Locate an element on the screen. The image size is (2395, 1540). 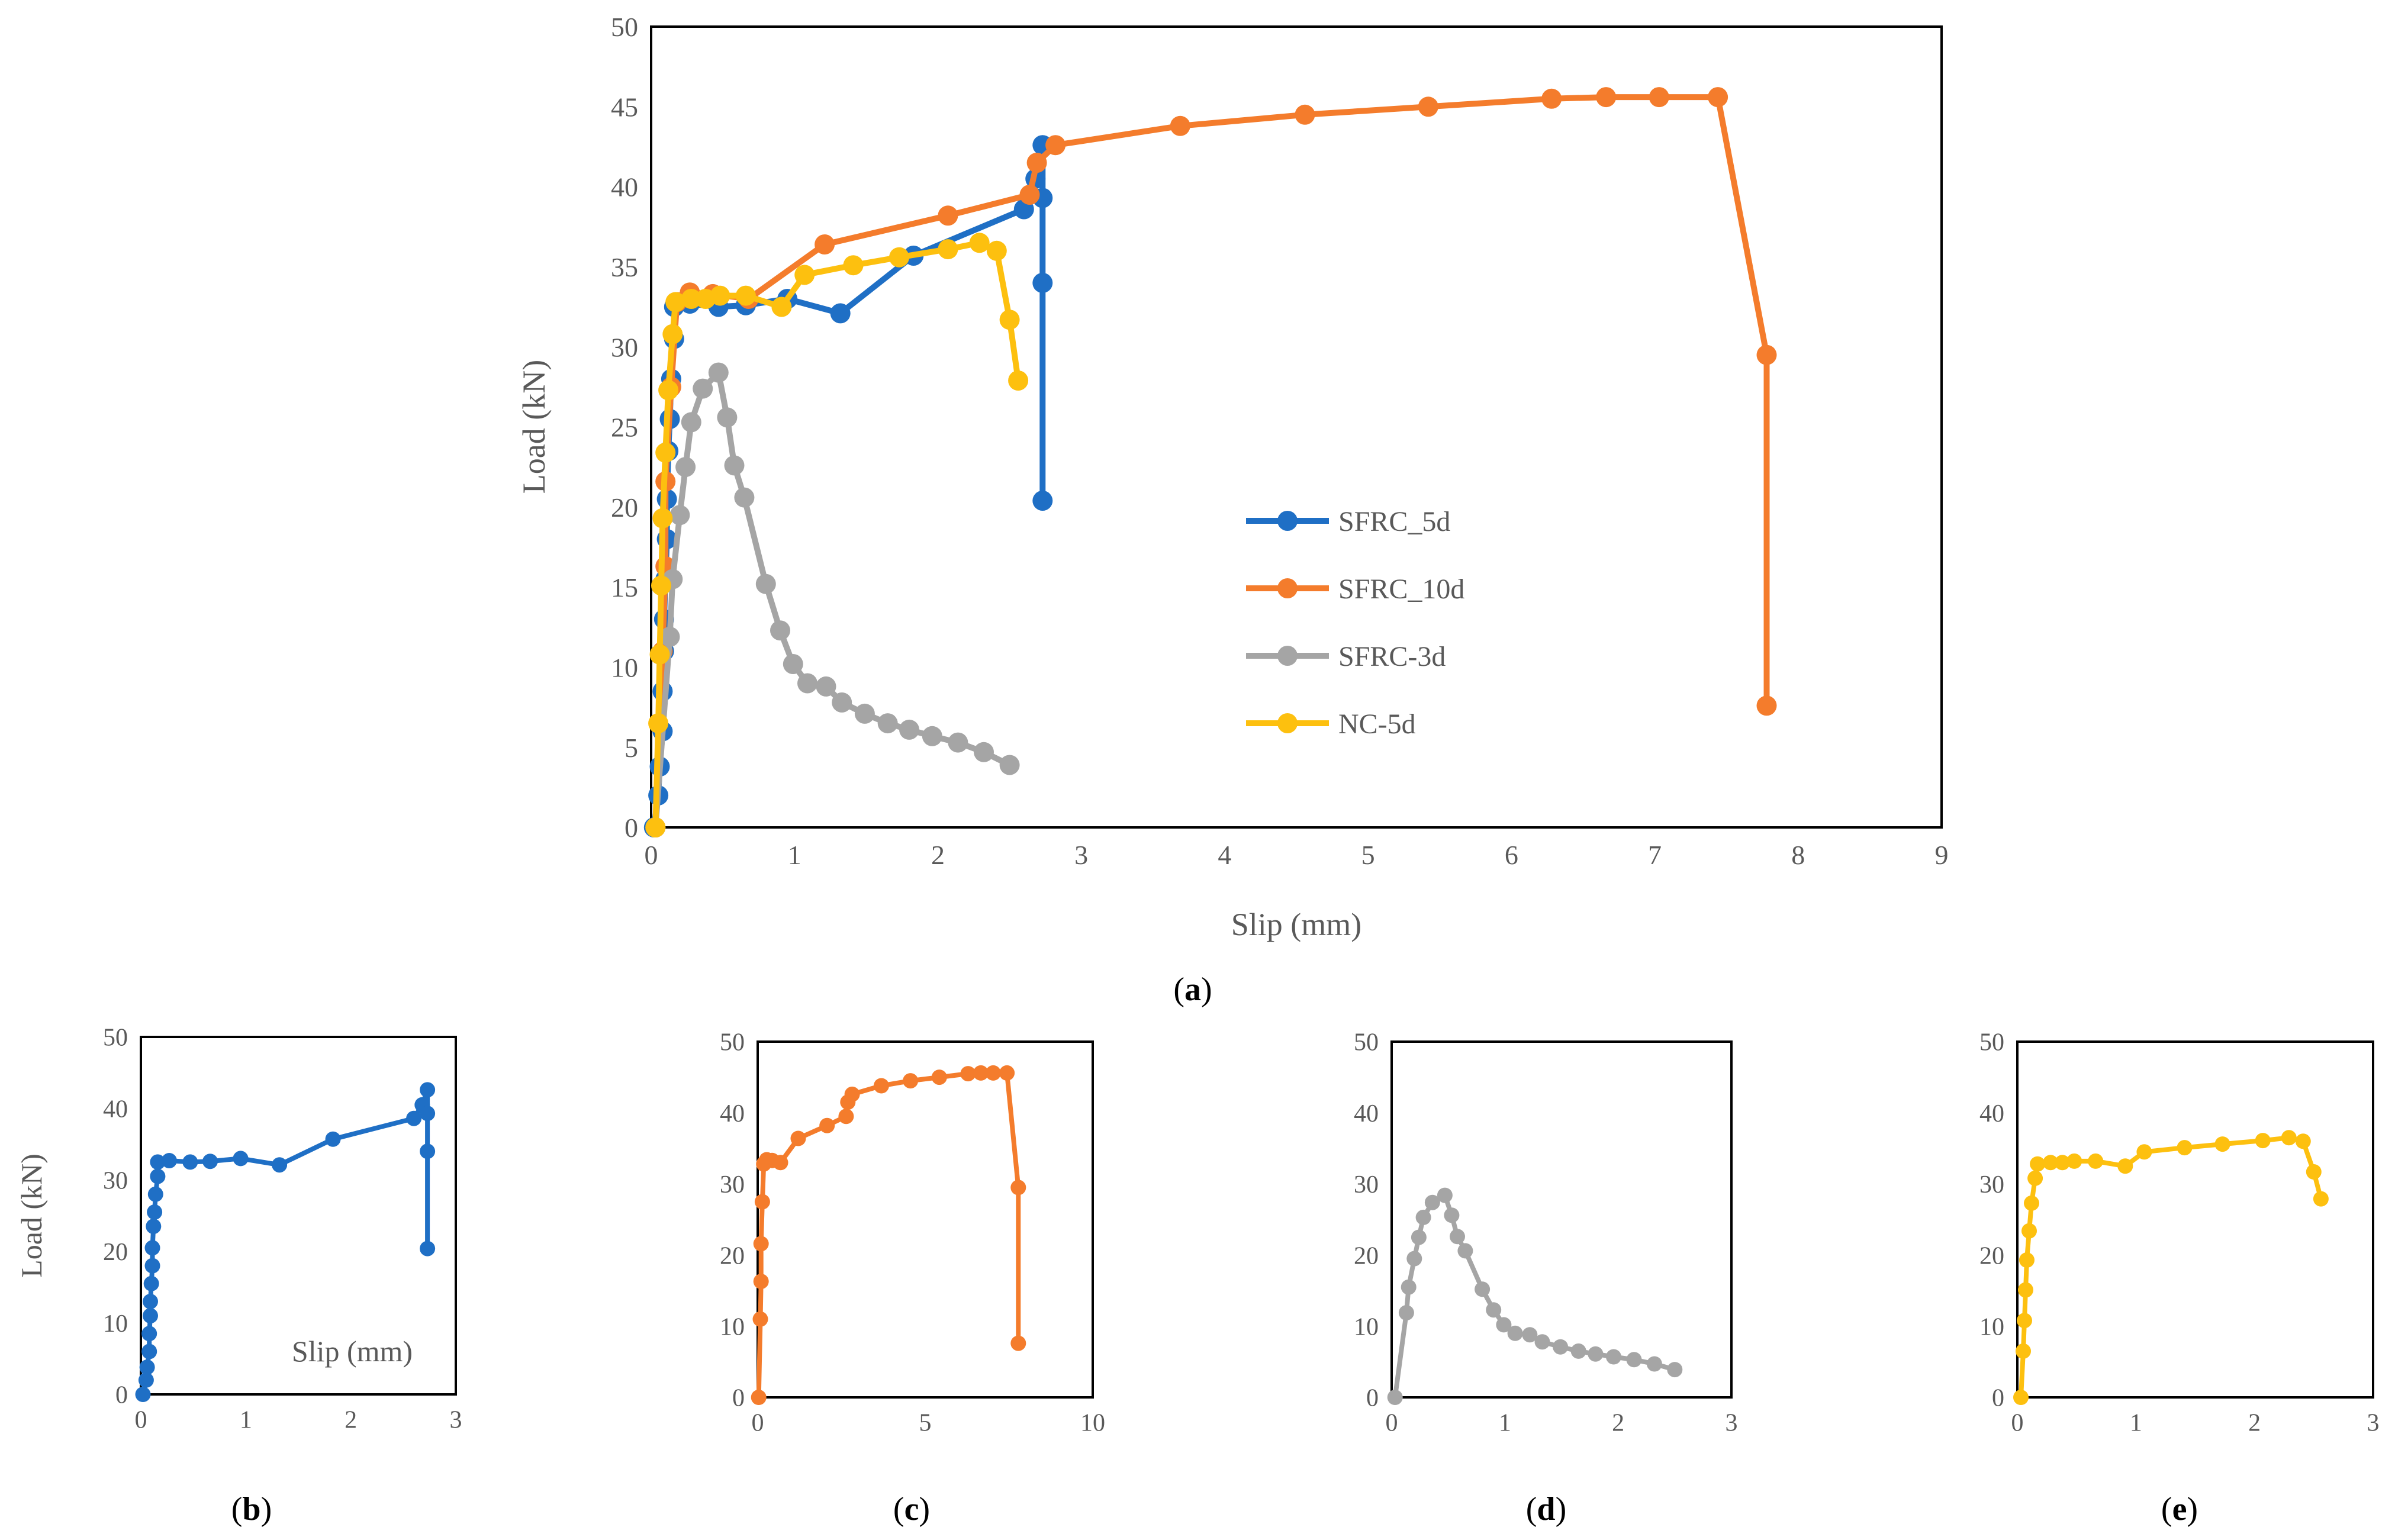
legend-label: NC-5d is located at coordinates (1377, 724).